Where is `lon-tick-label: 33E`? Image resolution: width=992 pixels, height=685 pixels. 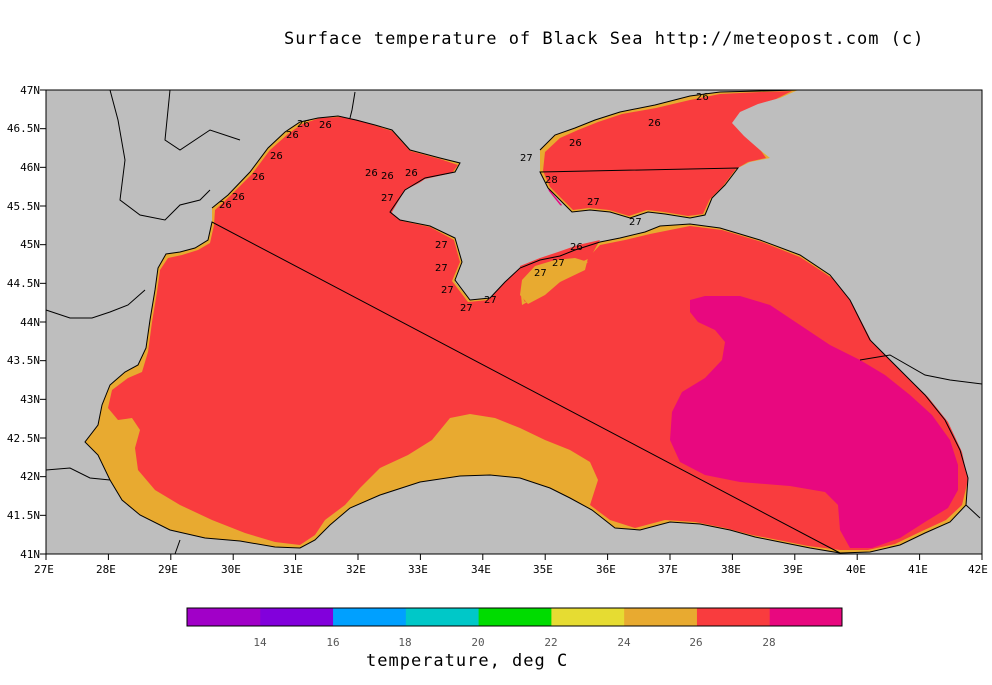
lon-tick-label: 33E is located at coordinates (418, 569).